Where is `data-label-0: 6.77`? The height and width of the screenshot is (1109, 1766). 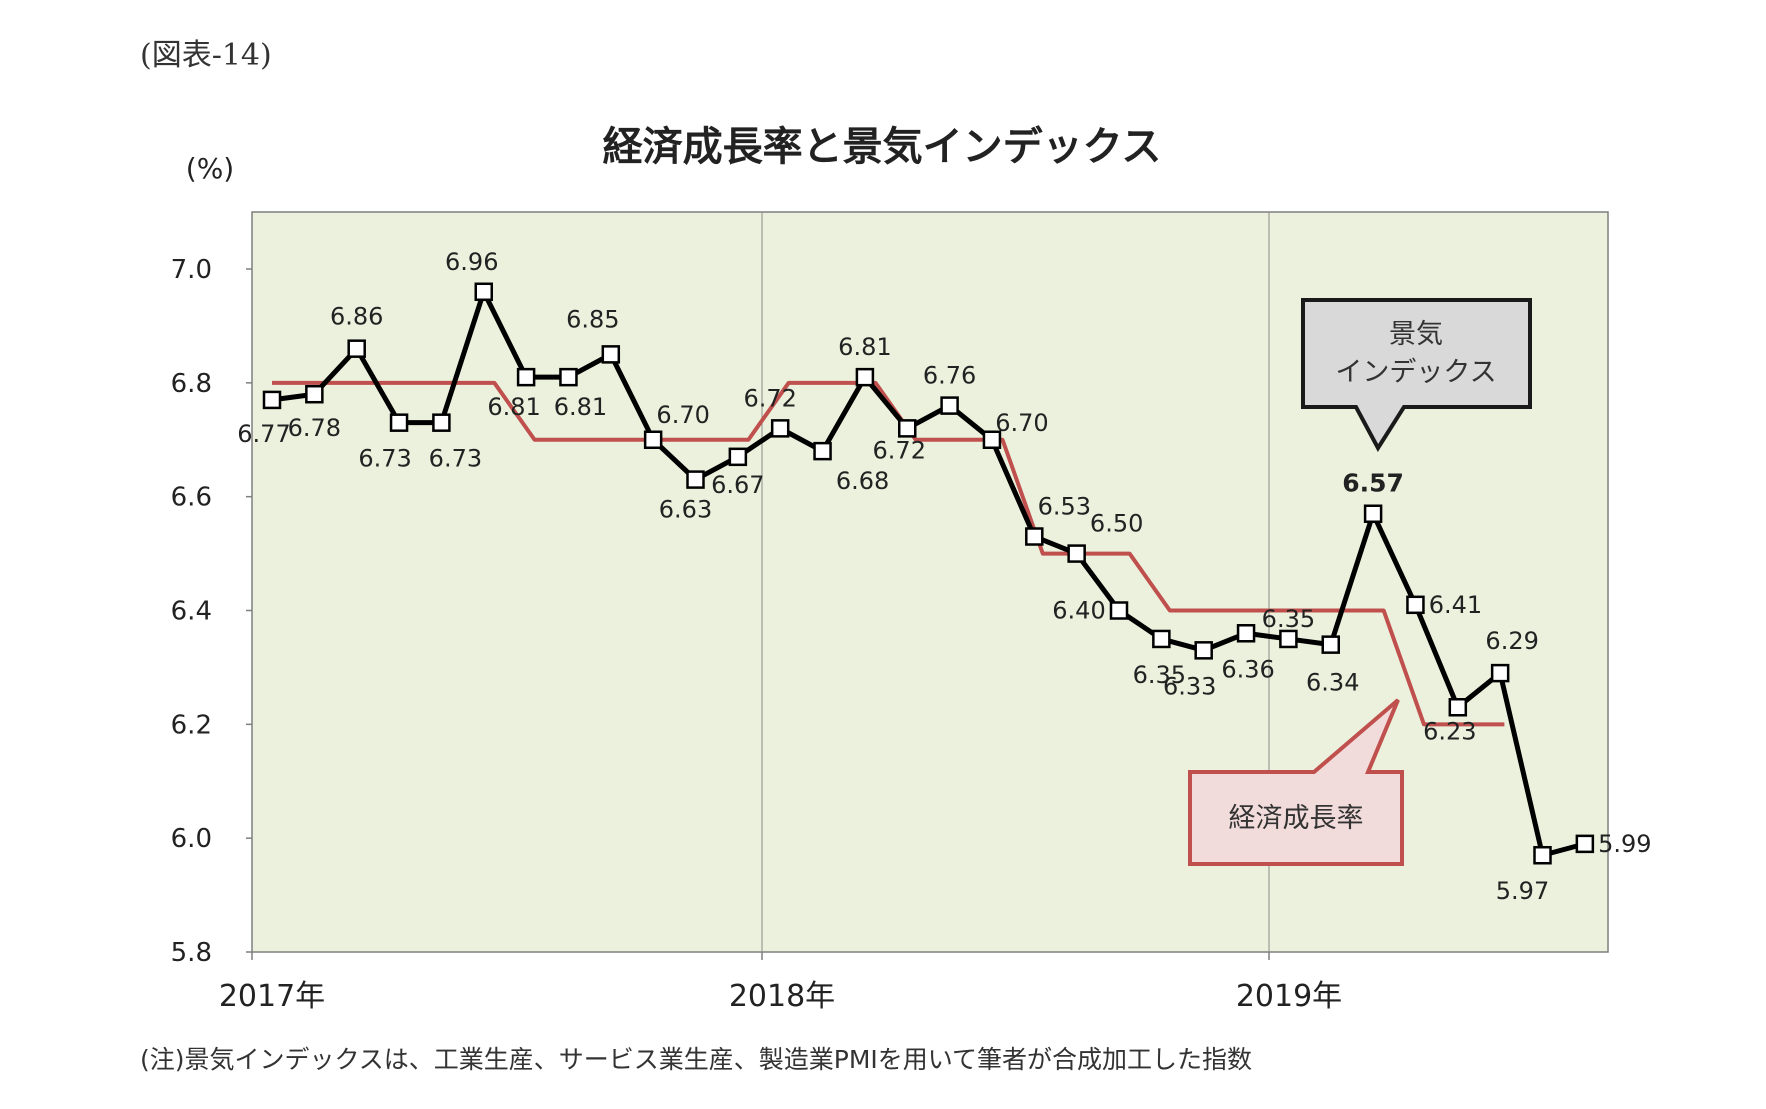 data-label-0: 6.77 is located at coordinates (263, 434).